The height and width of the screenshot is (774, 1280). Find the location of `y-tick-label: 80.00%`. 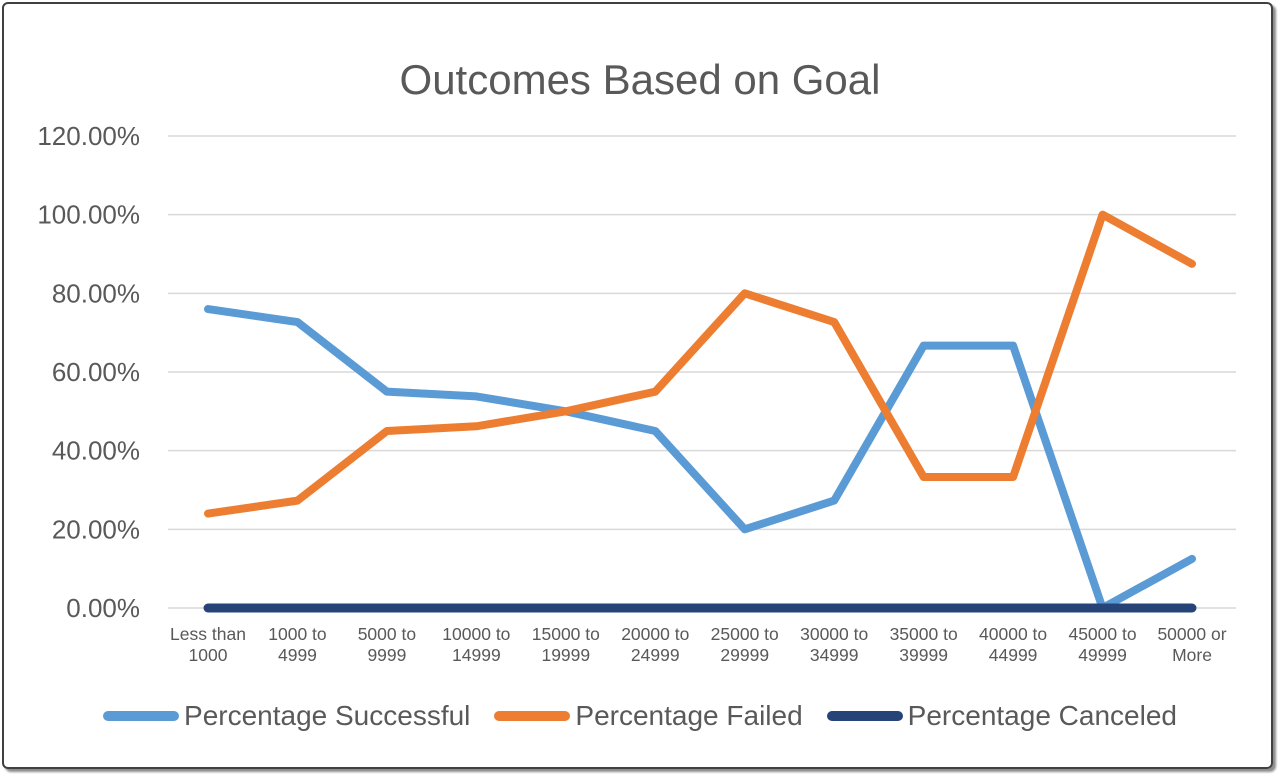

y-tick-label: 80.00% is located at coordinates (96, 293).